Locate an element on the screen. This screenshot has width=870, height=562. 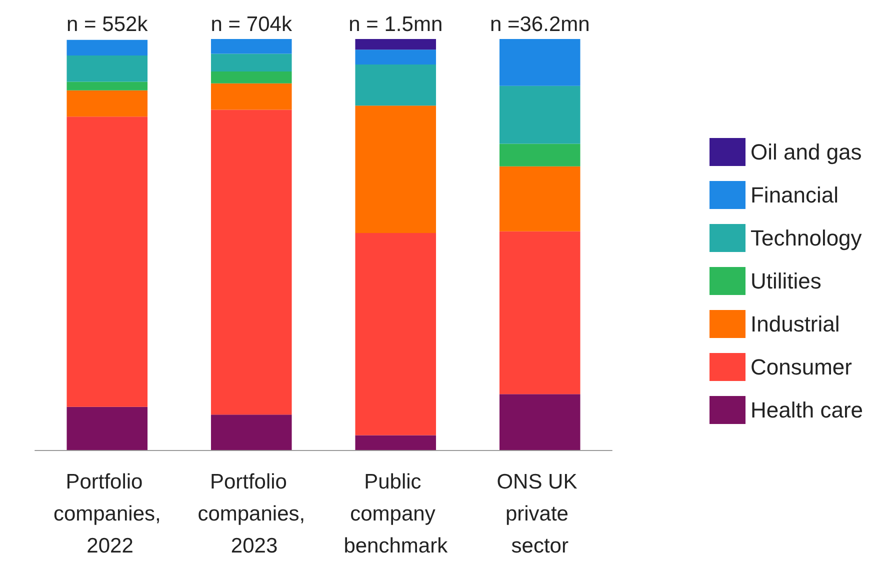
legend-label: Utilities is located at coordinates (786, 281).